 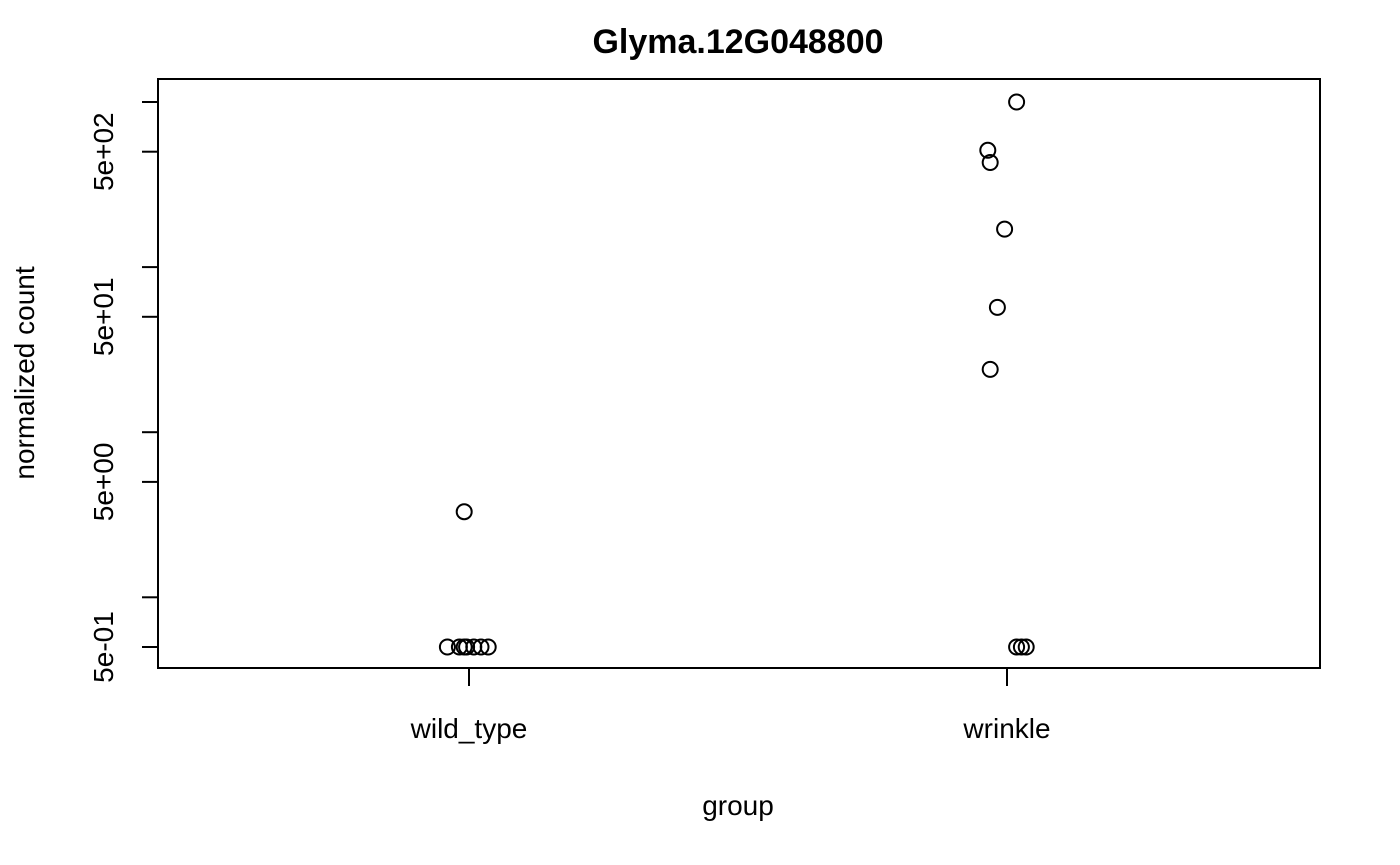 What do you see at coordinates (103, 647) in the screenshot?
I see `y-tick-label: 5e-01` at bounding box center [103, 647].